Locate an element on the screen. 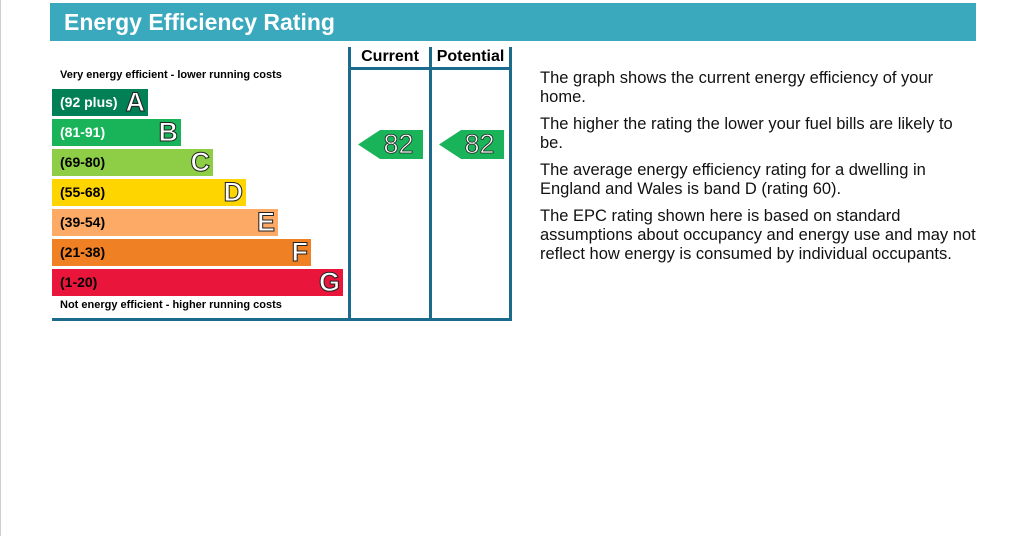 The height and width of the screenshot is (536, 1024). potential-rating-arrow: 82 is located at coordinates (471, 144).